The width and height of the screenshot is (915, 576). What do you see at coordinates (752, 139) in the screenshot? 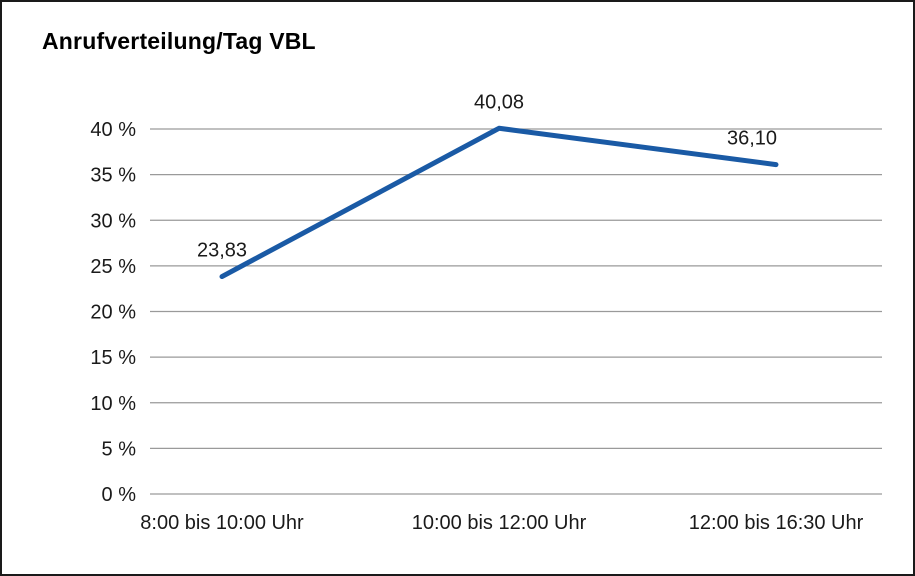
I see `data-point-label: 36,10` at bounding box center [752, 139].